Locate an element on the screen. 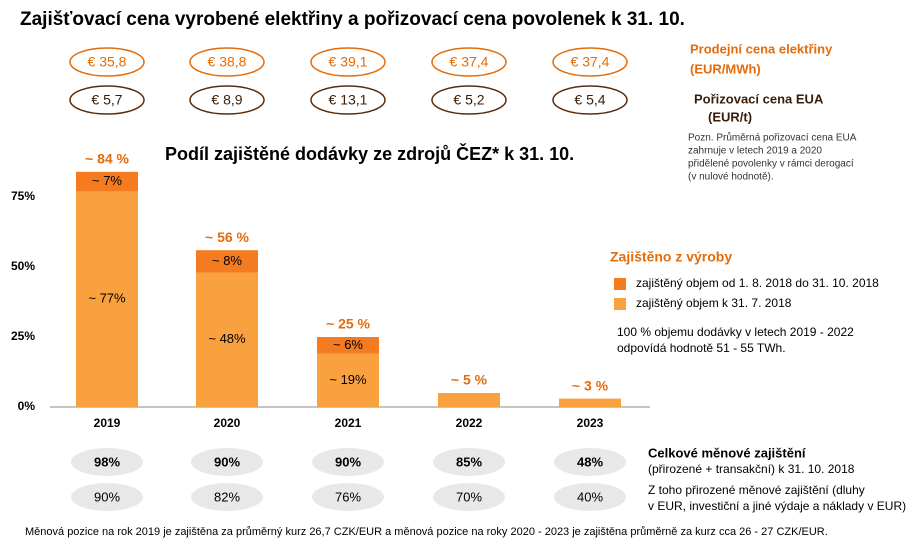  segment-label: ~ 6% is located at coordinates (348, 344).